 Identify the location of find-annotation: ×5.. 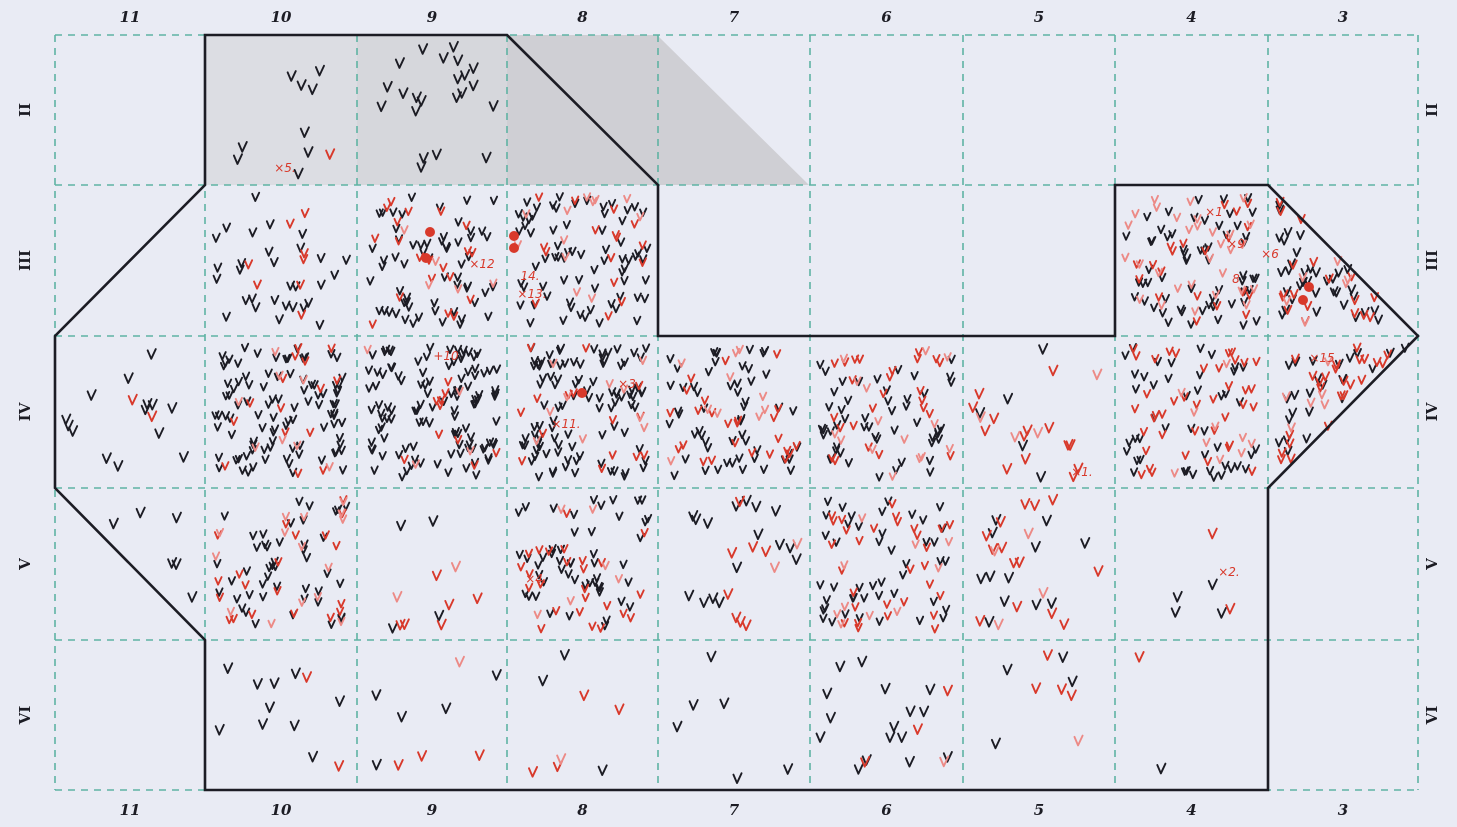
(285, 168).